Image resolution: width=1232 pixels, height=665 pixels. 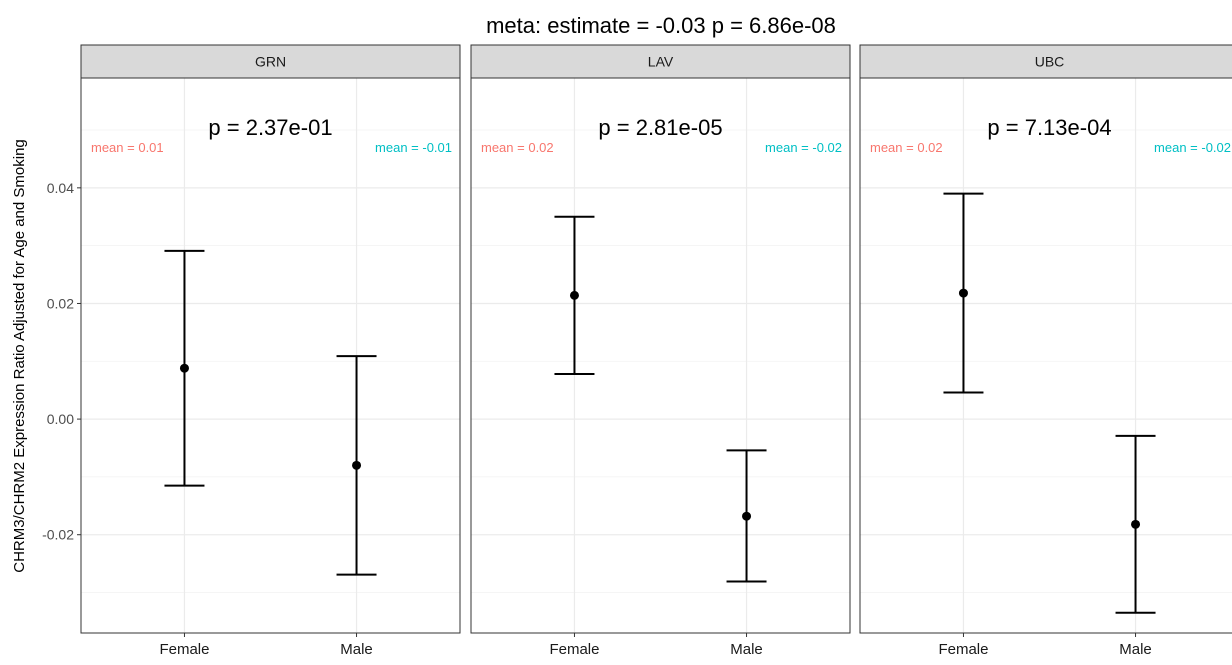 I want to click on y-tick-label: -0.02, so click(x=58, y=535).